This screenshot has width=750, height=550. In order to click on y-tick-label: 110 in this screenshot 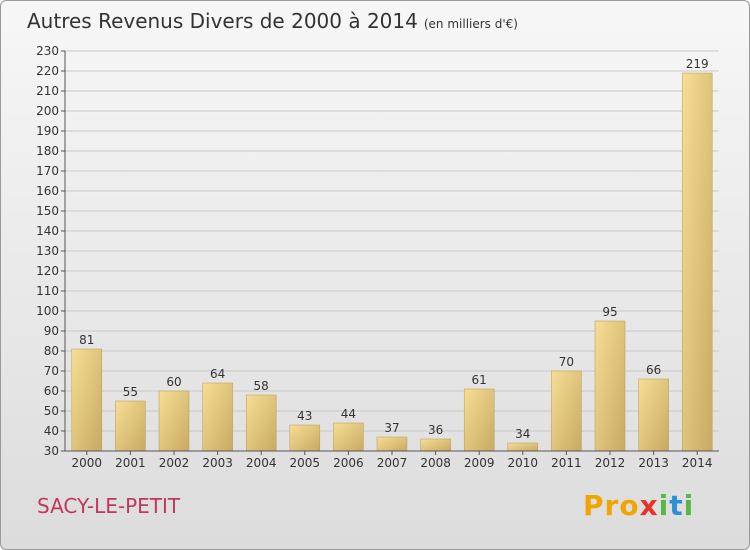, I will do `click(47, 291)`.